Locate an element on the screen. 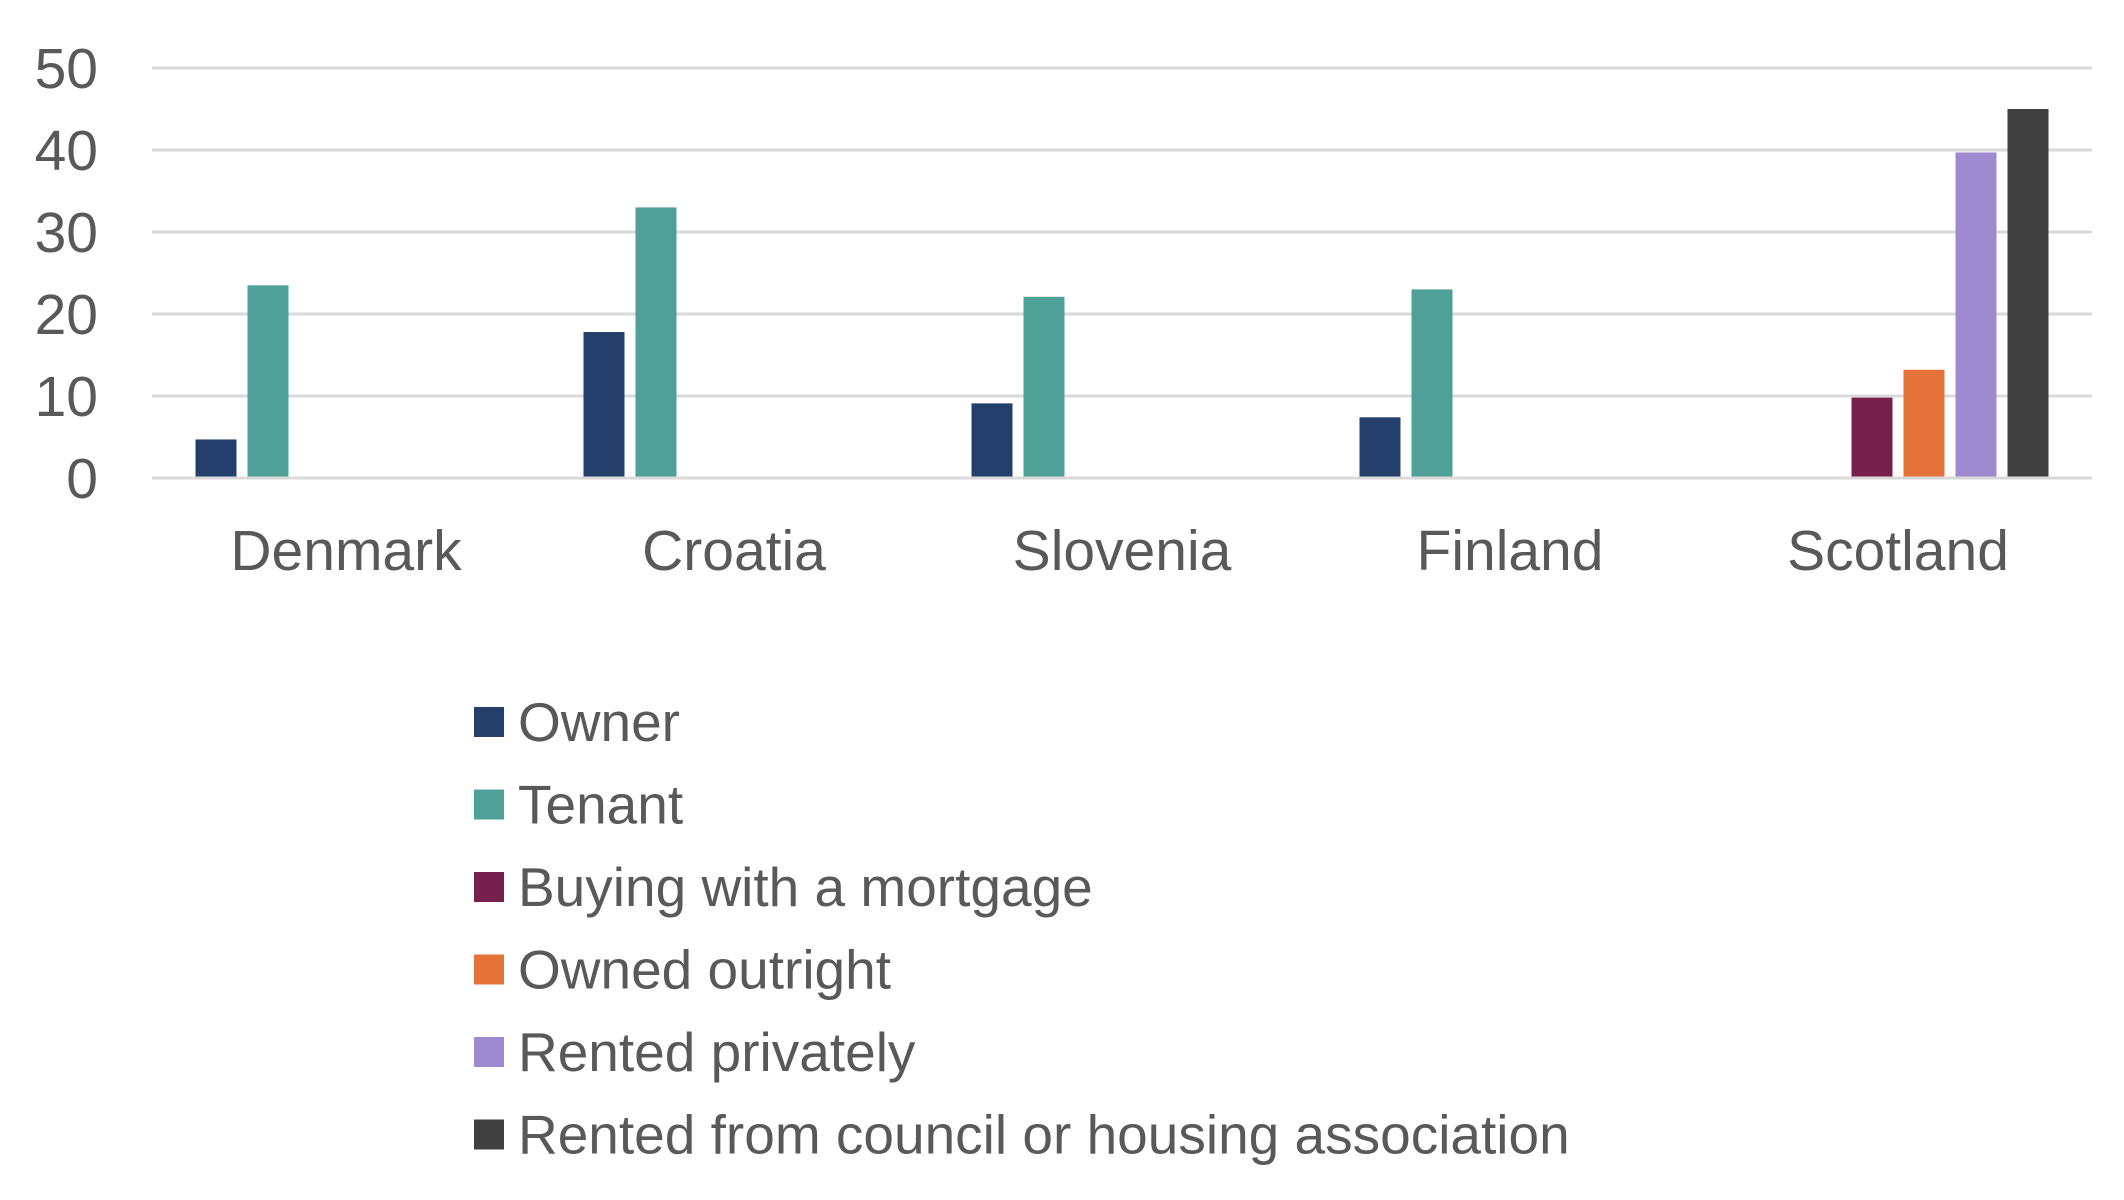  bar-scotland-rented-from-council-or-housing-association is located at coordinates (2028, 293).